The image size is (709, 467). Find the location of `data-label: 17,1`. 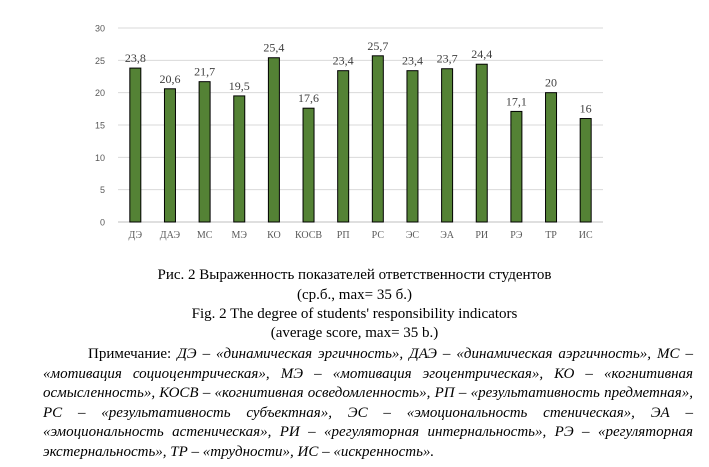

data-label: 17,1 is located at coordinates (516, 101).